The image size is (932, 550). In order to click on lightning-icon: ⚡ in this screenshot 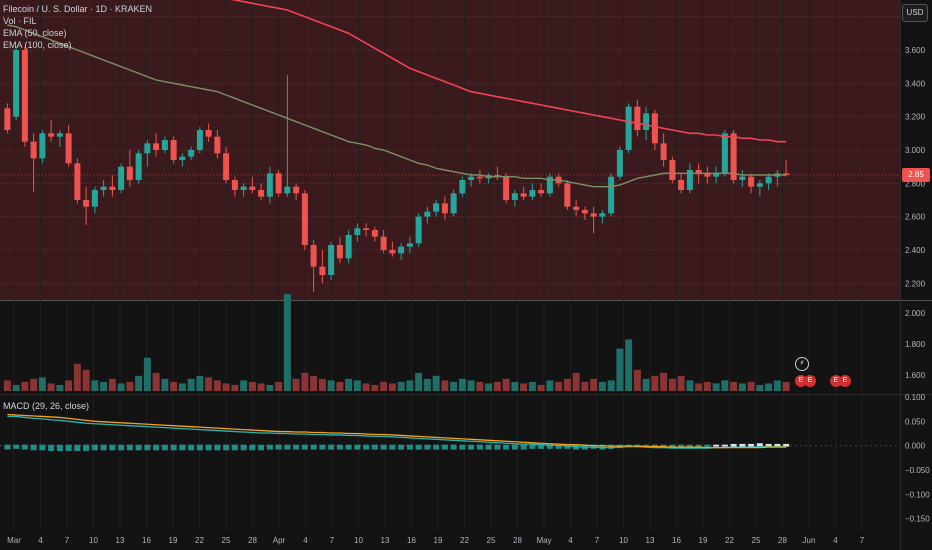, I will do `click(802, 364)`.